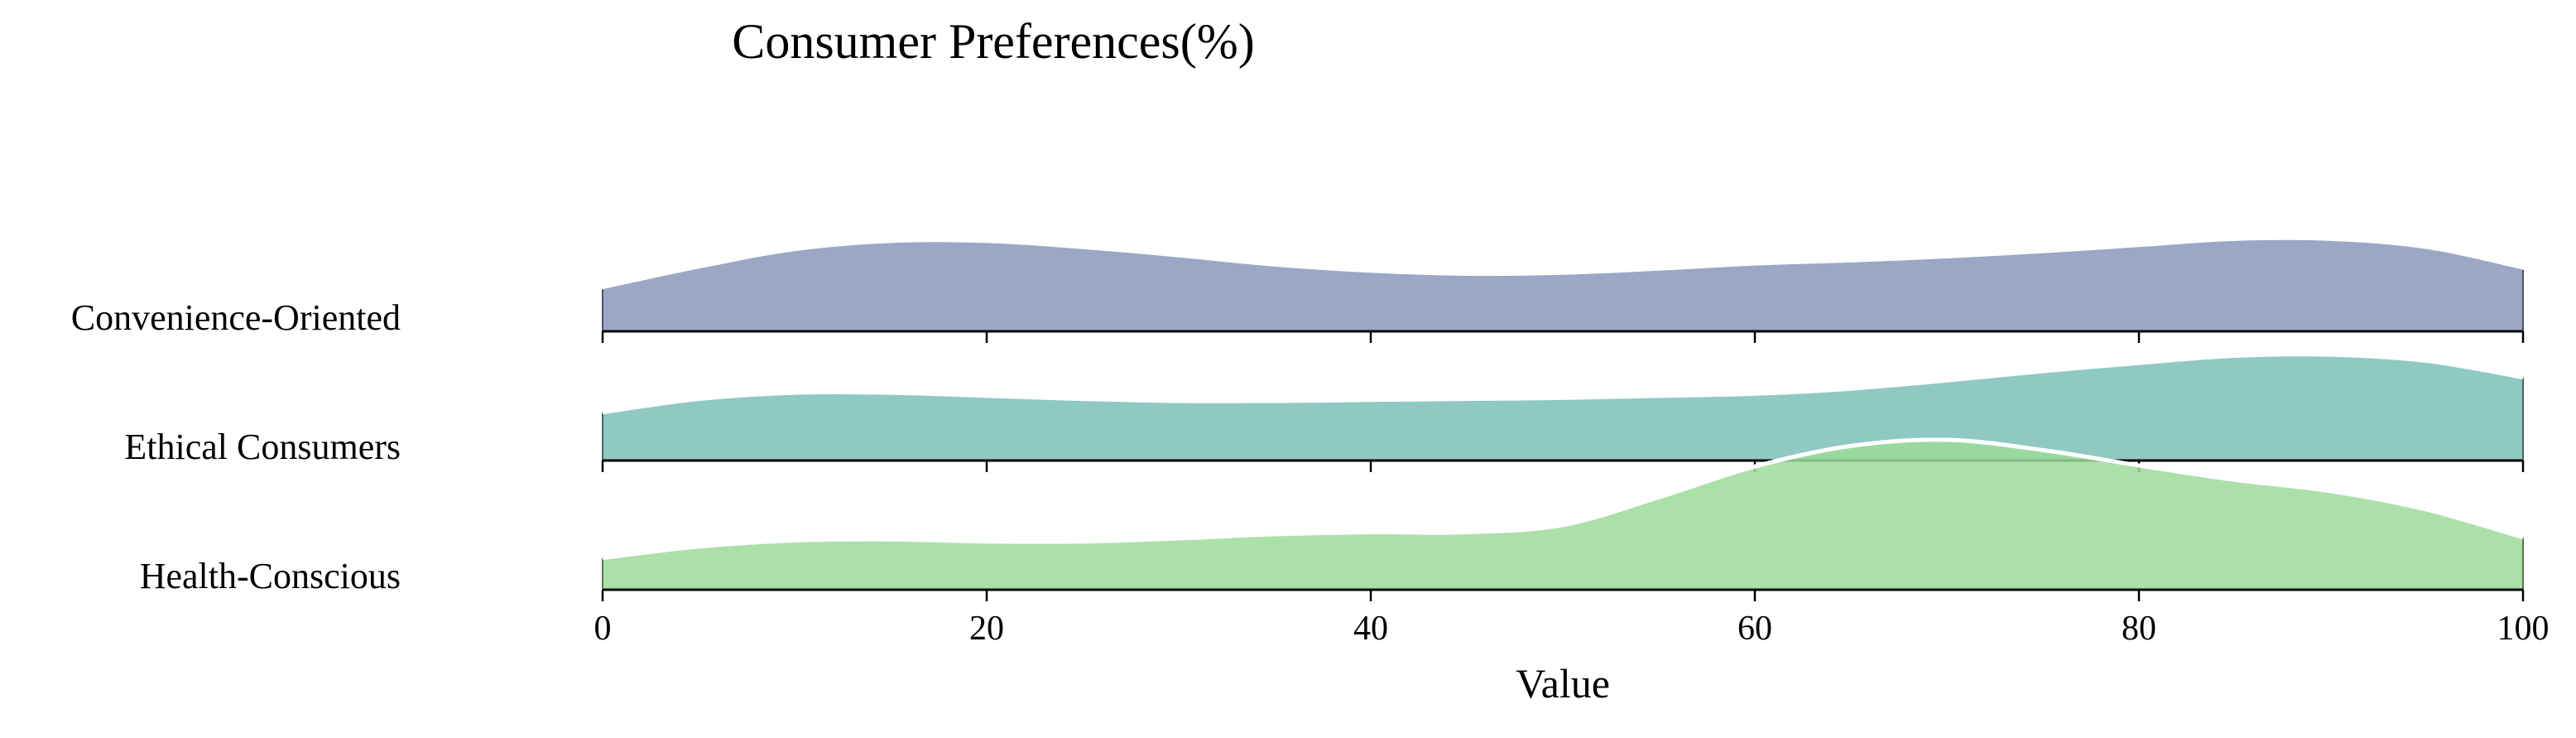 The width and height of the screenshot is (2576, 738). What do you see at coordinates (603, 629) in the screenshot?
I see `x-tick-label: 0` at bounding box center [603, 629].